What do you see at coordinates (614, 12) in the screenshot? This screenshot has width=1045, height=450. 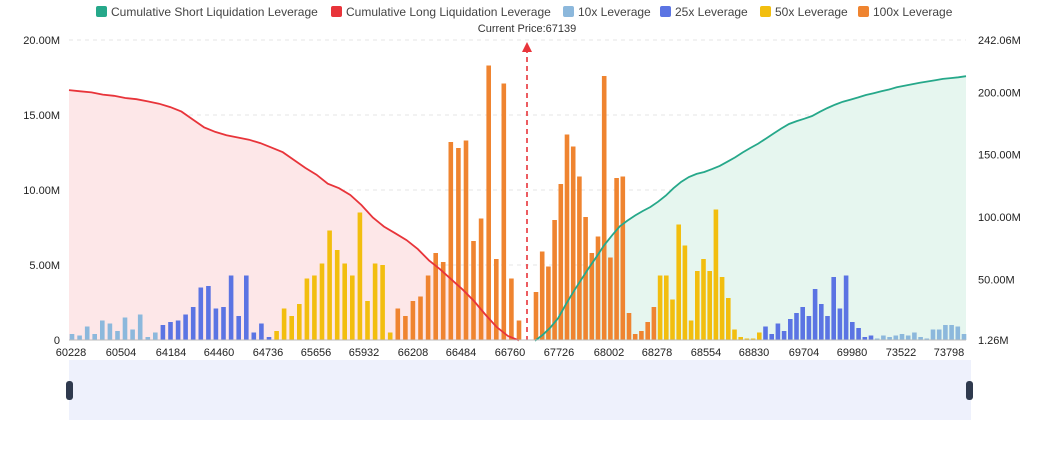 I see `legend-label: 10x Leverage` at bounding box center [614, 12].